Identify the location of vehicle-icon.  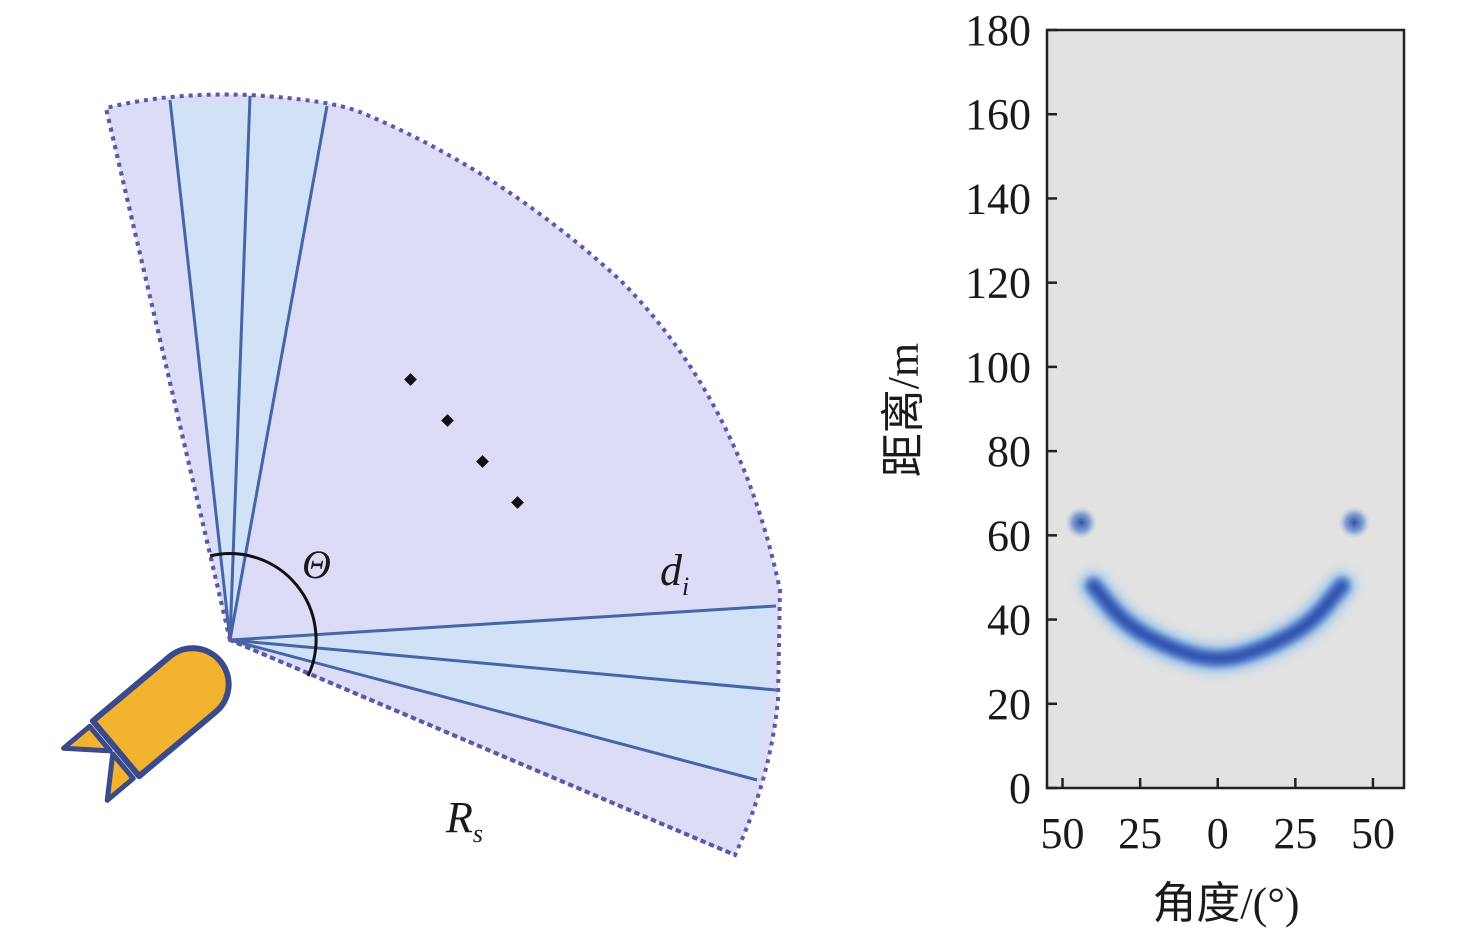
(146, 724).